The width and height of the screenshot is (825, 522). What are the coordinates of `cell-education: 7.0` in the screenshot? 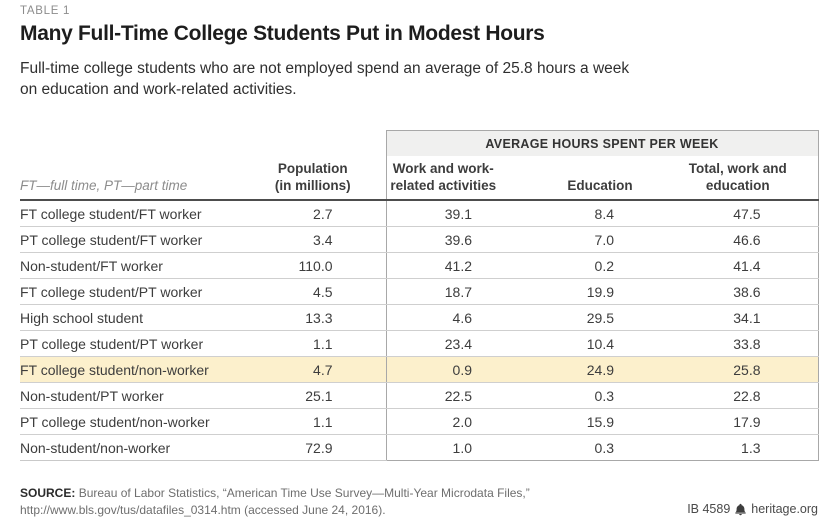 It's located at (601, 239).